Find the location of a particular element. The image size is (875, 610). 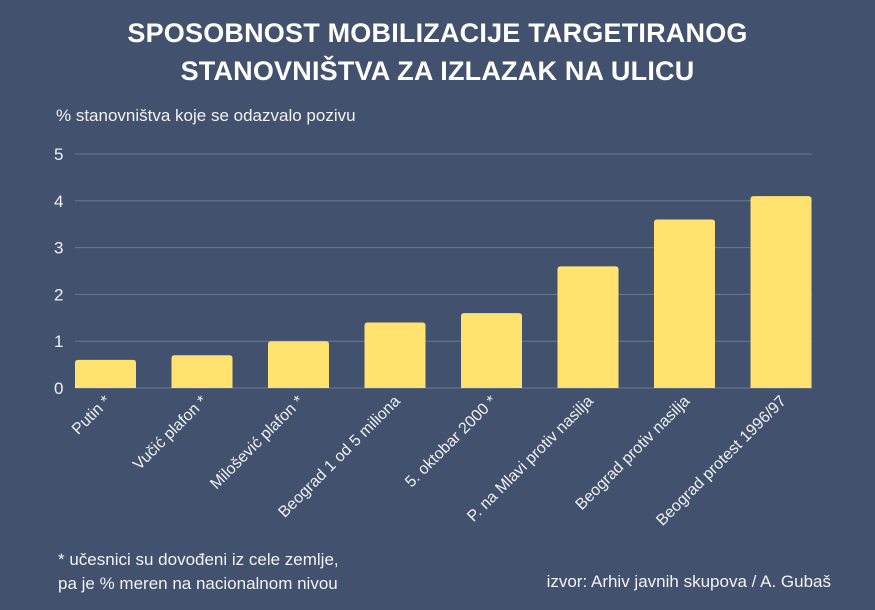

y-axis-label: % stanovništva koje se odazvalo pozivu is located at coordinates (206, 115).